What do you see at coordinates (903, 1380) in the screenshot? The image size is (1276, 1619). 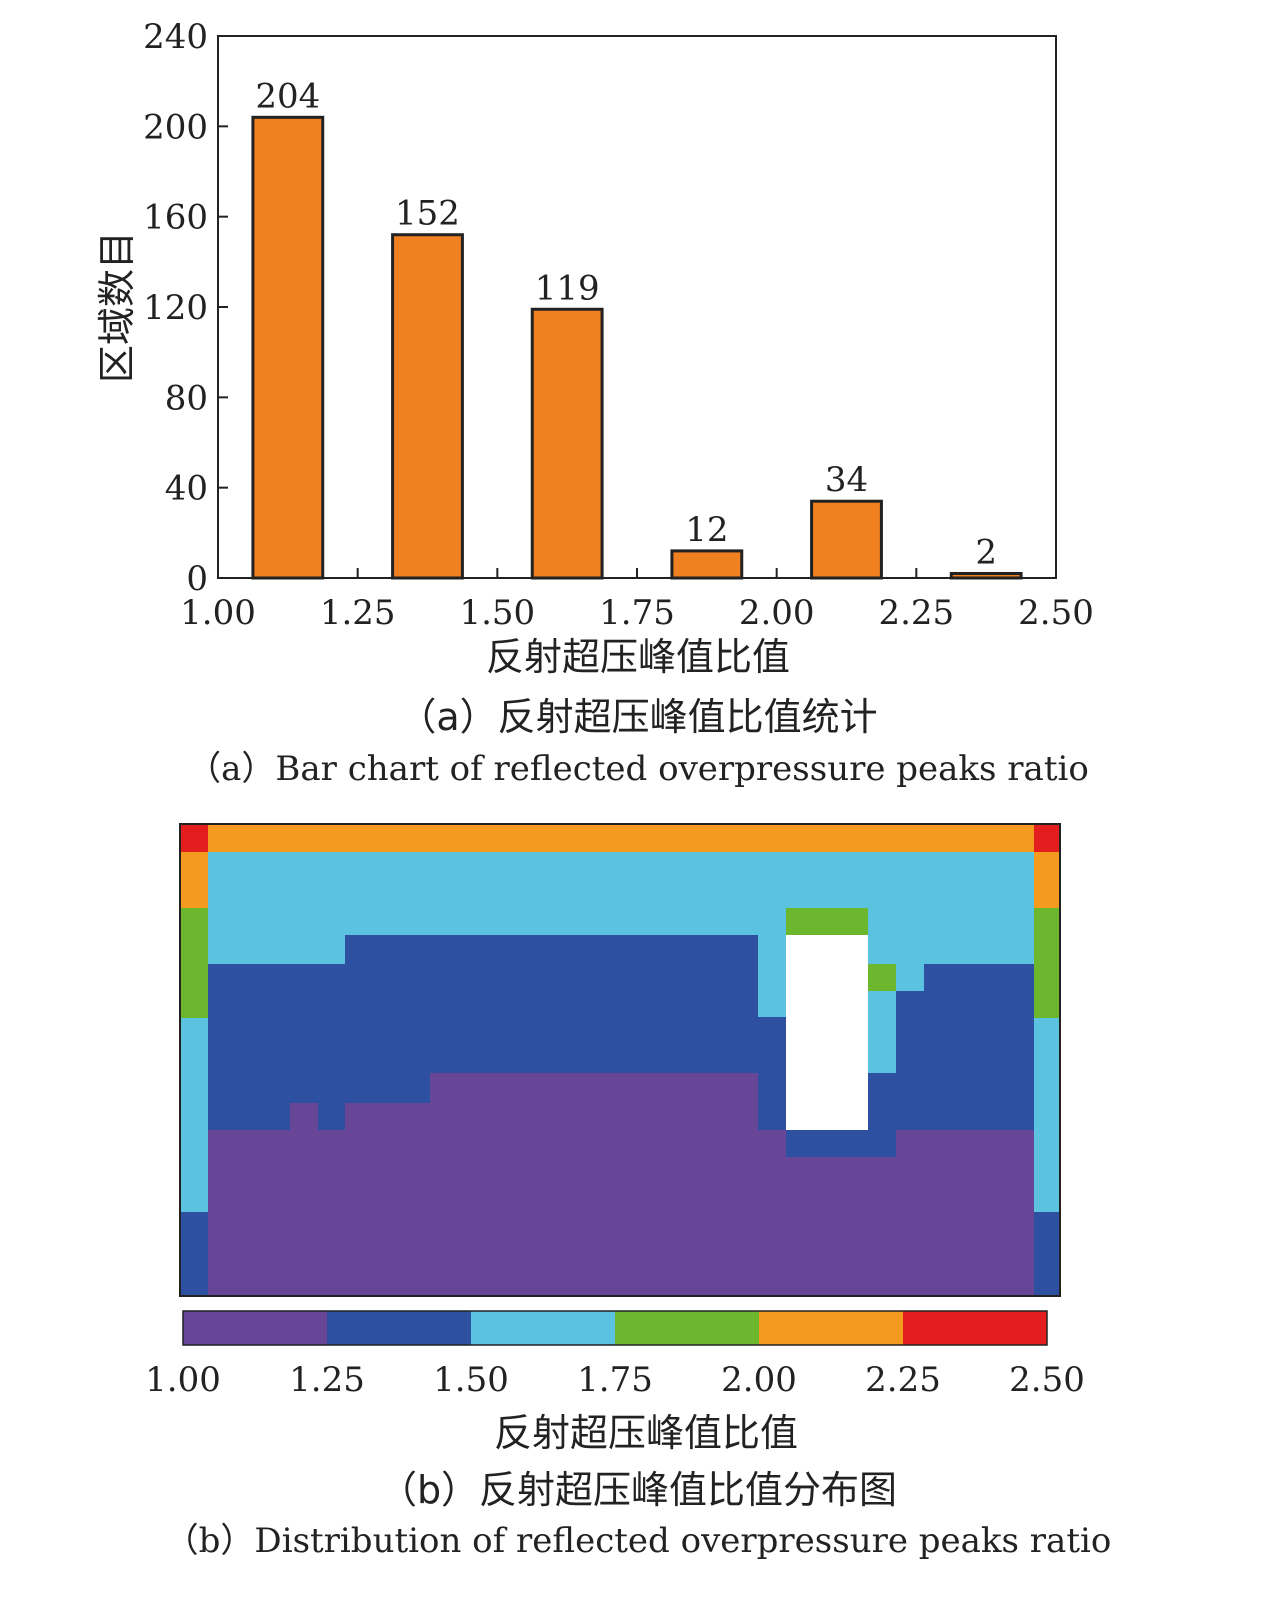 I see `colorbar-tick-label: 2.25` at bounding box center [903, 1380].